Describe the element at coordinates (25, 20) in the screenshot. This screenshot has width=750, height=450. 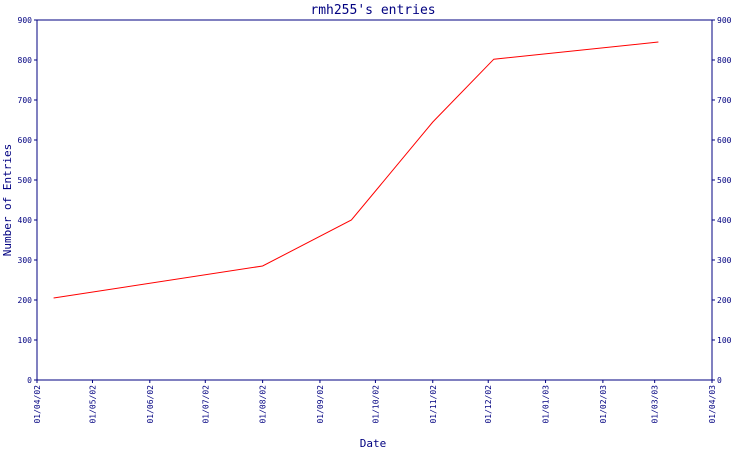
I see `y-tick-label-left: 900` at that location.